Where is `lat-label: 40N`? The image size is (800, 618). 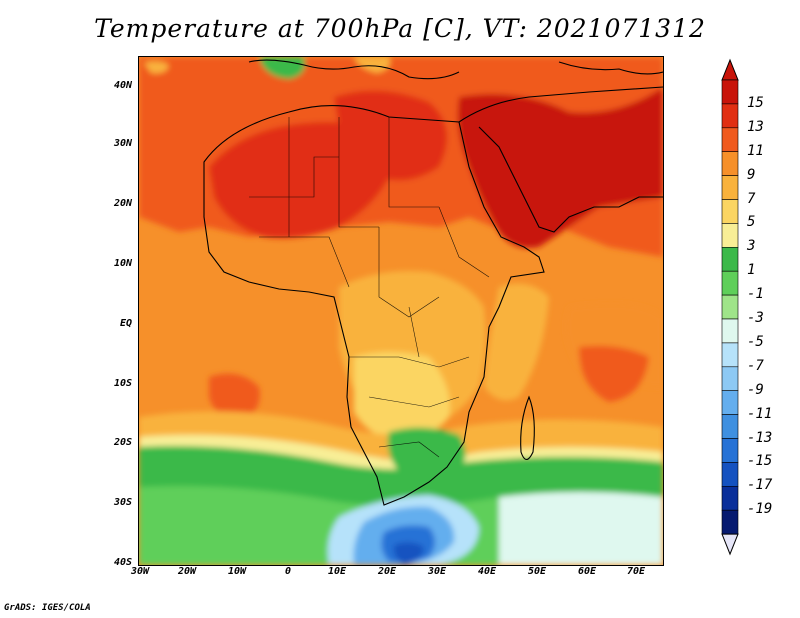
lat-label: 40N is located at coordinates (122, 85).